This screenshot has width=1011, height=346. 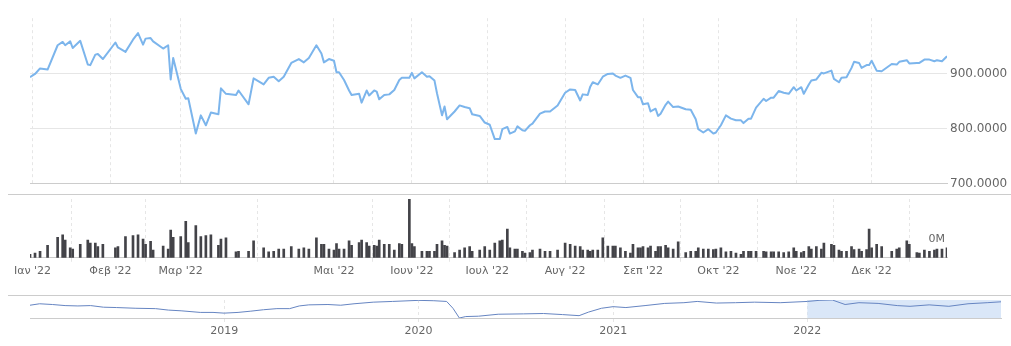 I want to click on x-tick-label: Μαρ '22, so click(x=180, y=271).